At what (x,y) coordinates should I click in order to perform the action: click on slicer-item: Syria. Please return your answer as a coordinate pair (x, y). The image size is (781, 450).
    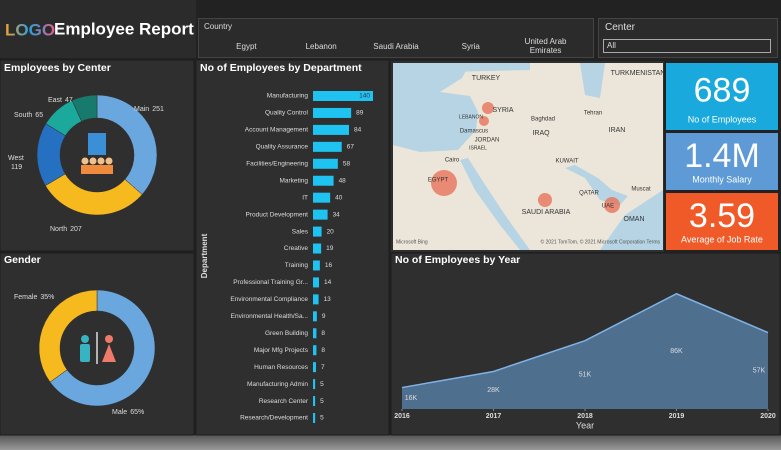
    Looking at the image, I should click on (470, 46).